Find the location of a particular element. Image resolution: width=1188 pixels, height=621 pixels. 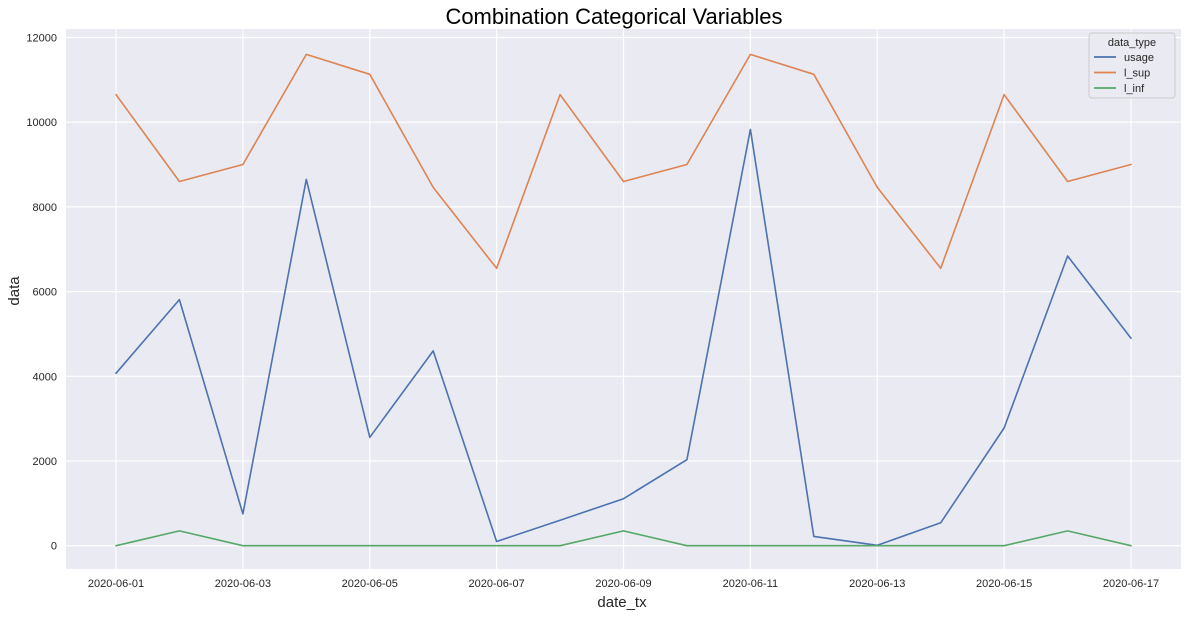

x-tick-label: 2020-06-15 is located at coordinates (1004, 584).